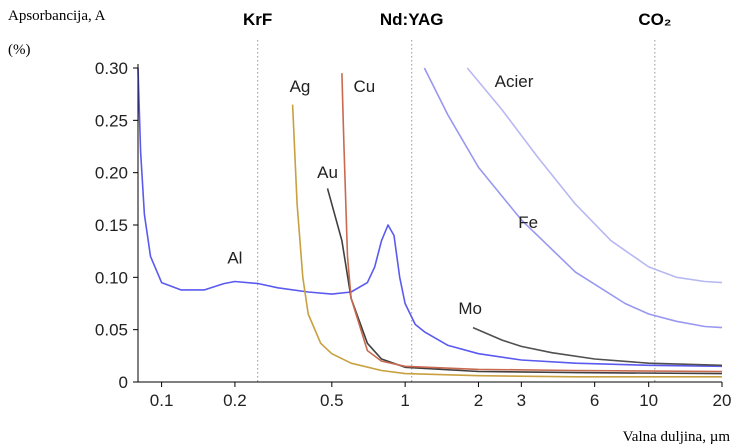 The image size is (736, 448). I want to click on y-tick-label: 0.25, so click(111, 120).